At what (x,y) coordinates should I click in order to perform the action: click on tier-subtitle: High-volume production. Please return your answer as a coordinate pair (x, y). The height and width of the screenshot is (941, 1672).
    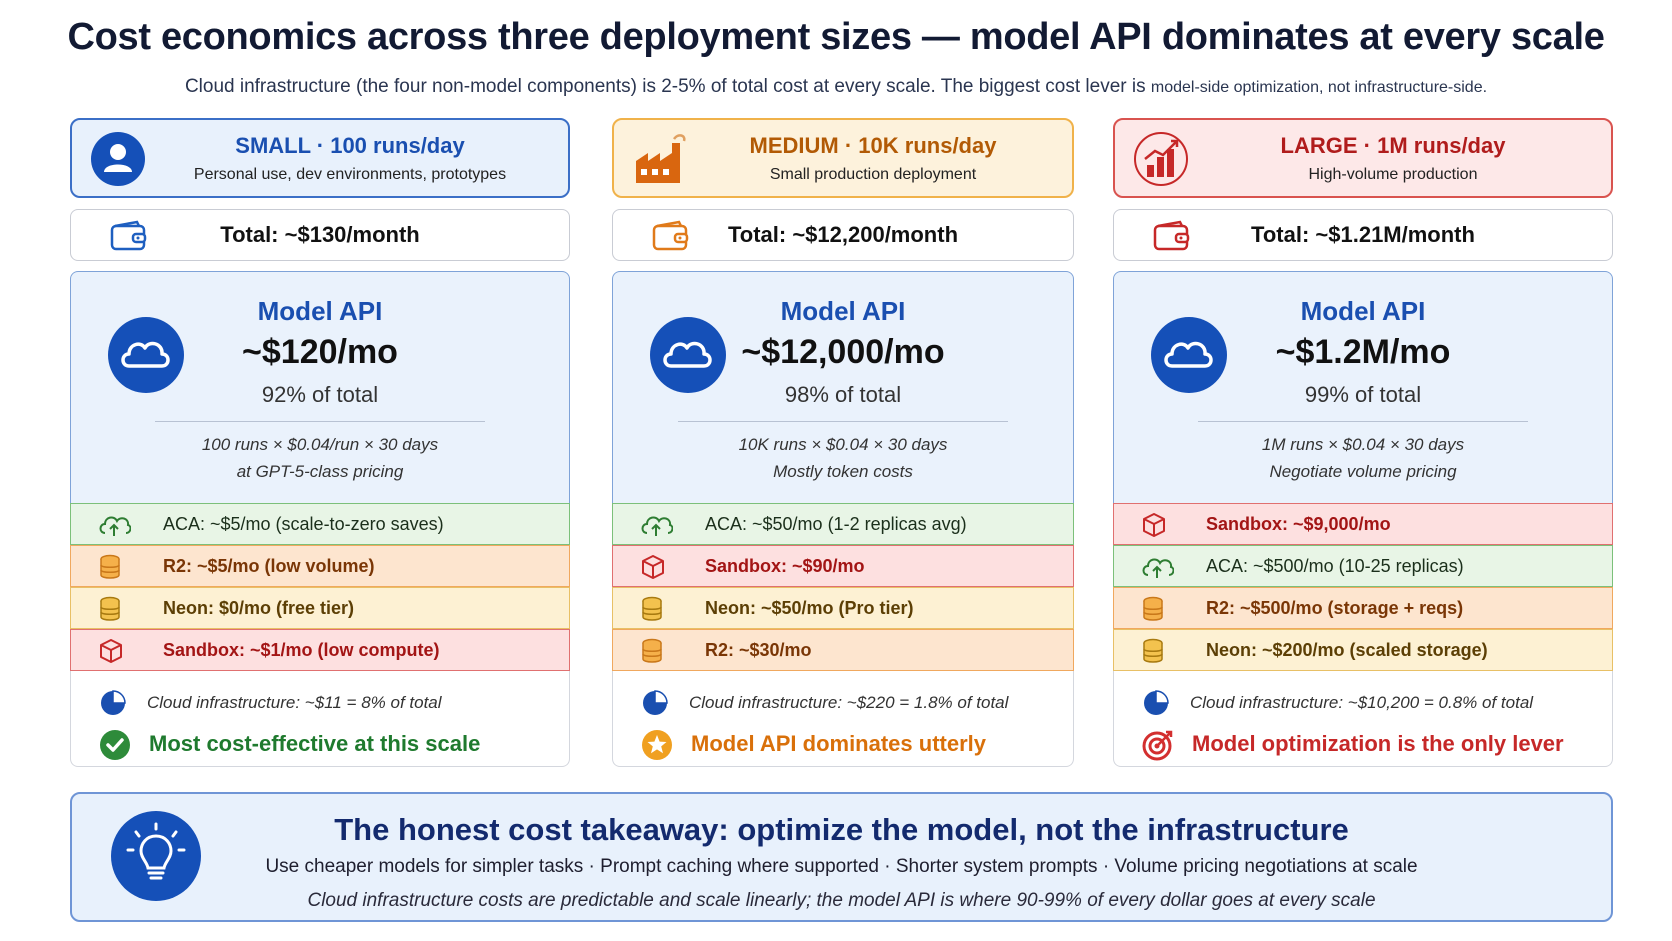
    Looking at the image, I should click on (1393, 174).